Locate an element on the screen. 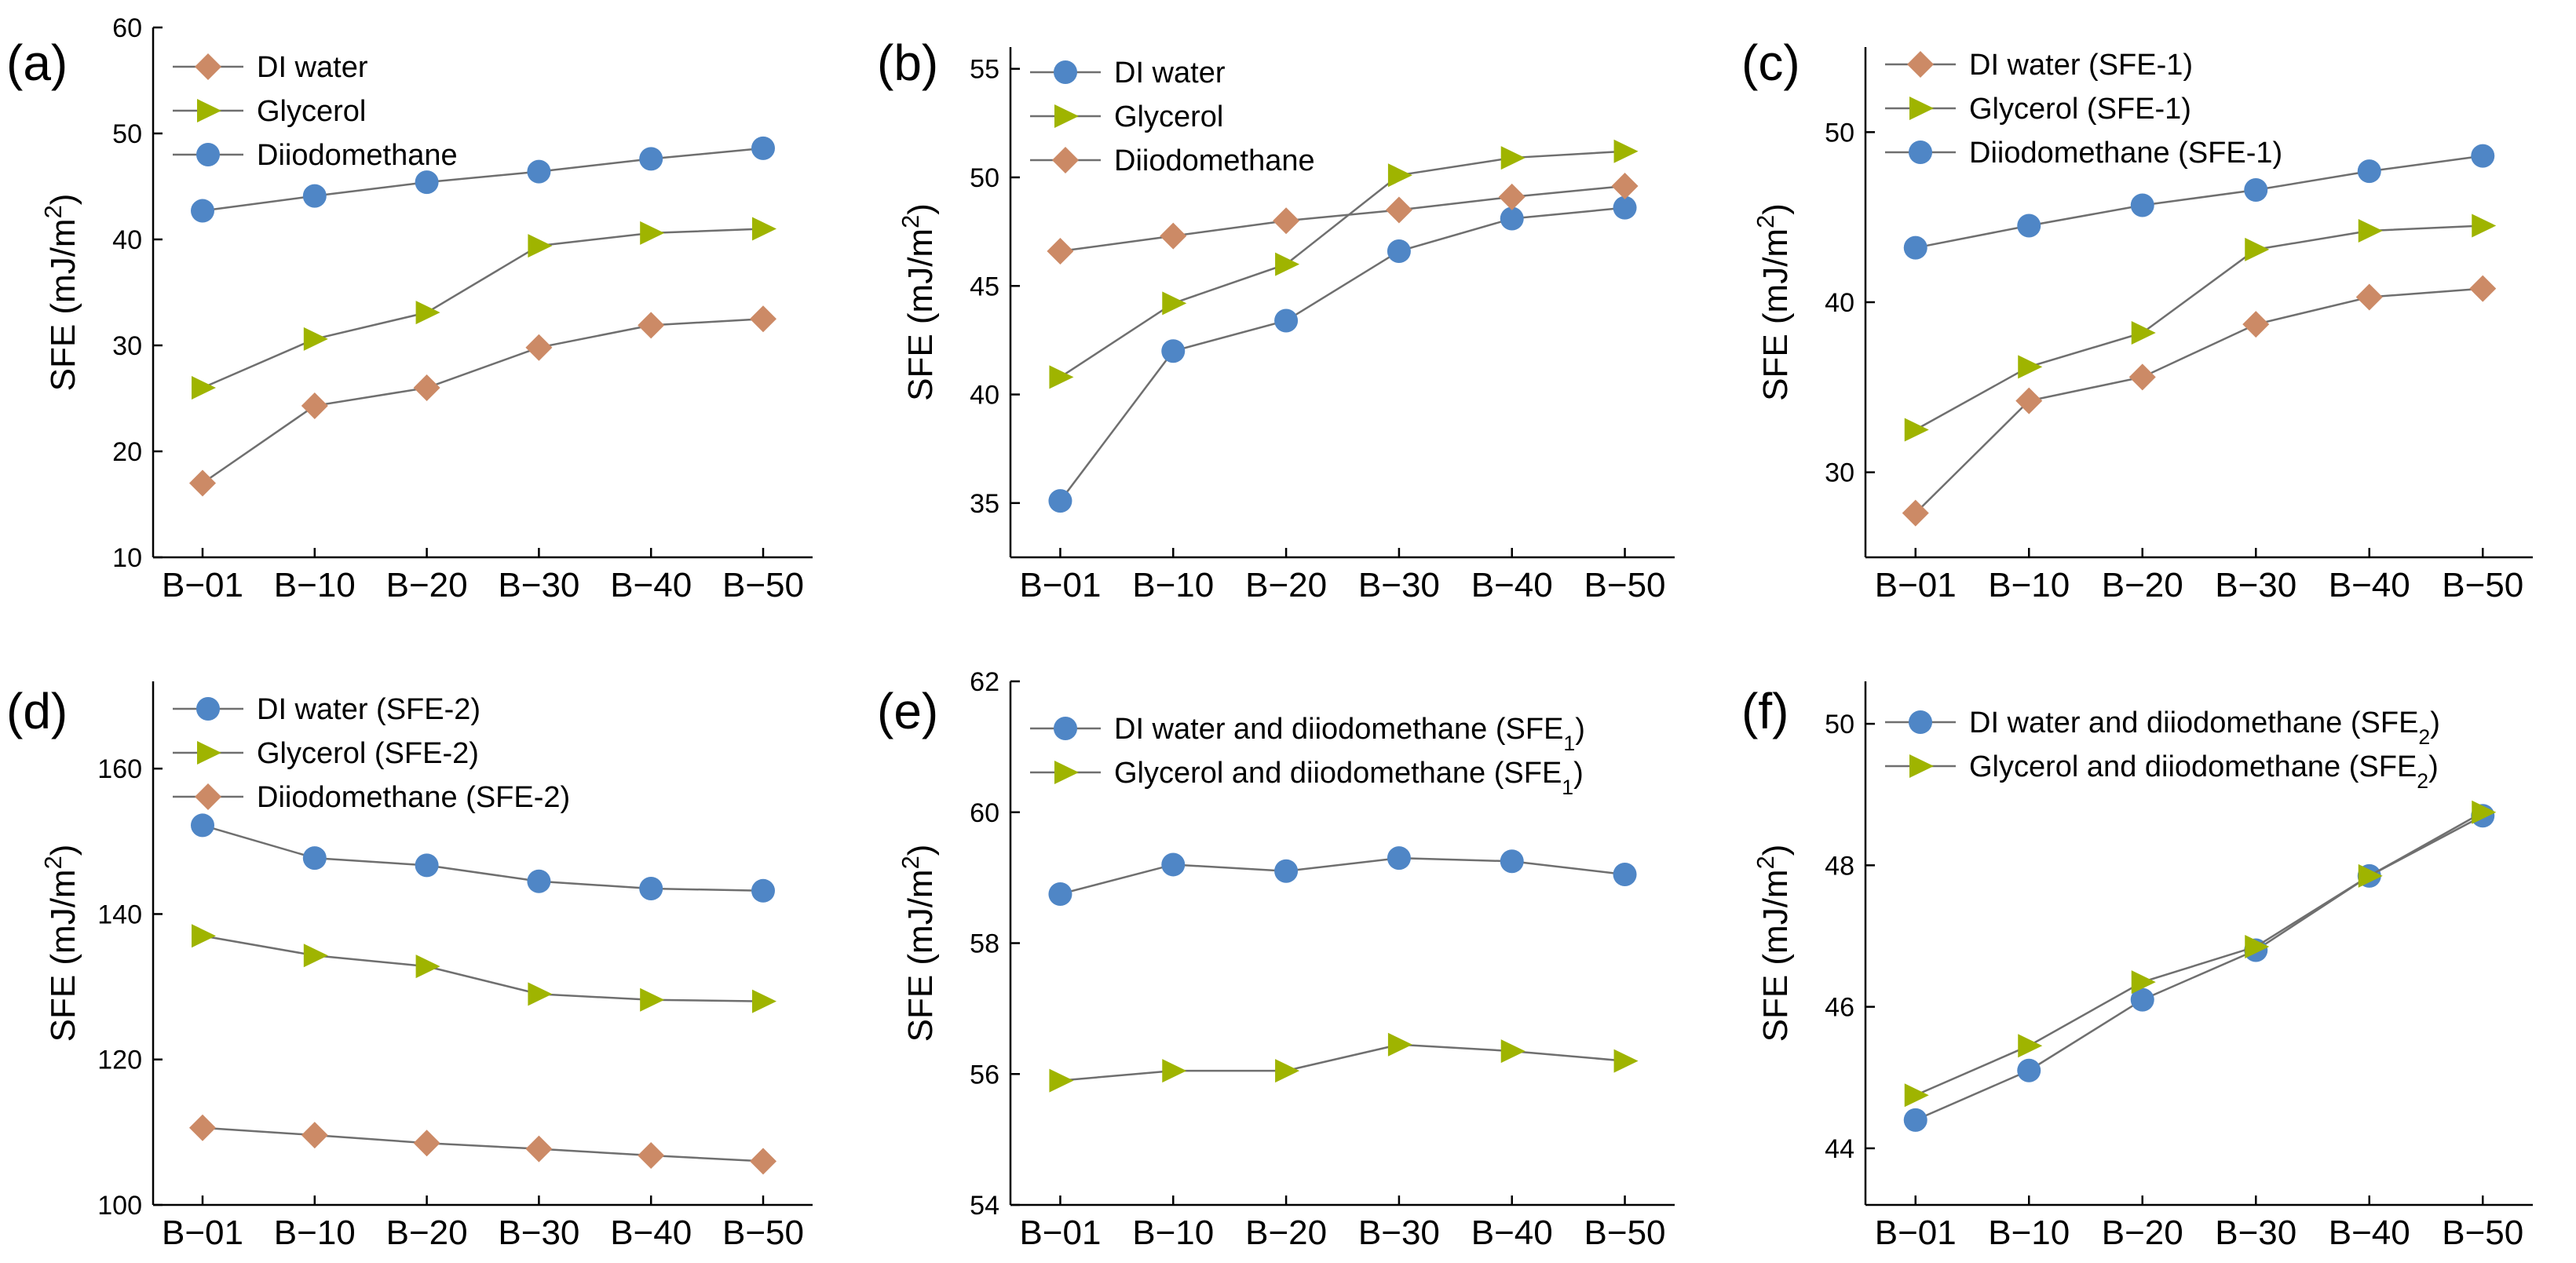 This screenshot has width=2576, height=1263. y-tick-label-100: 100 is located at coordinates (120, 1206).